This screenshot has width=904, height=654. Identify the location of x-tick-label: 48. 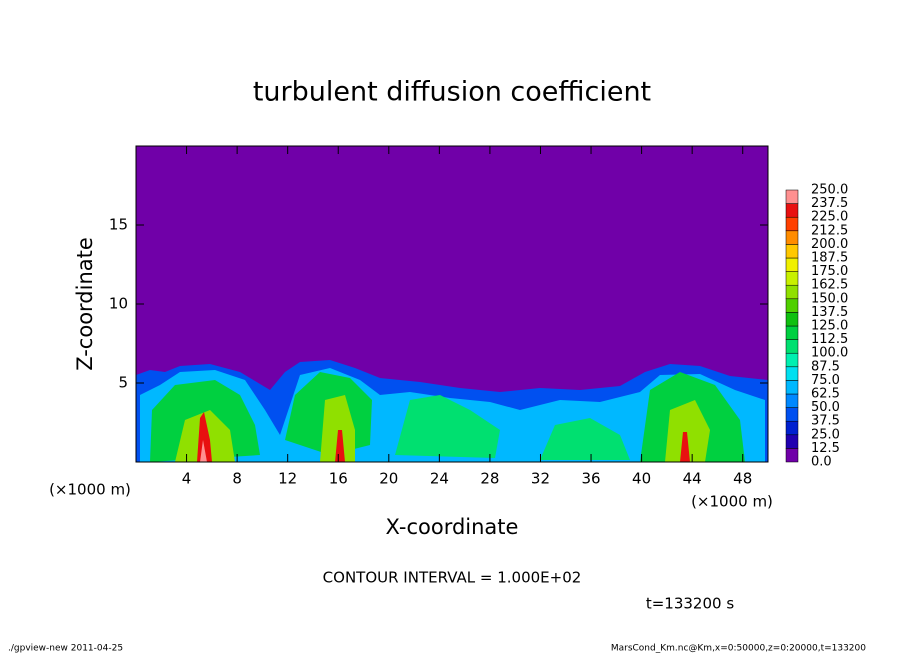
(742, 479).